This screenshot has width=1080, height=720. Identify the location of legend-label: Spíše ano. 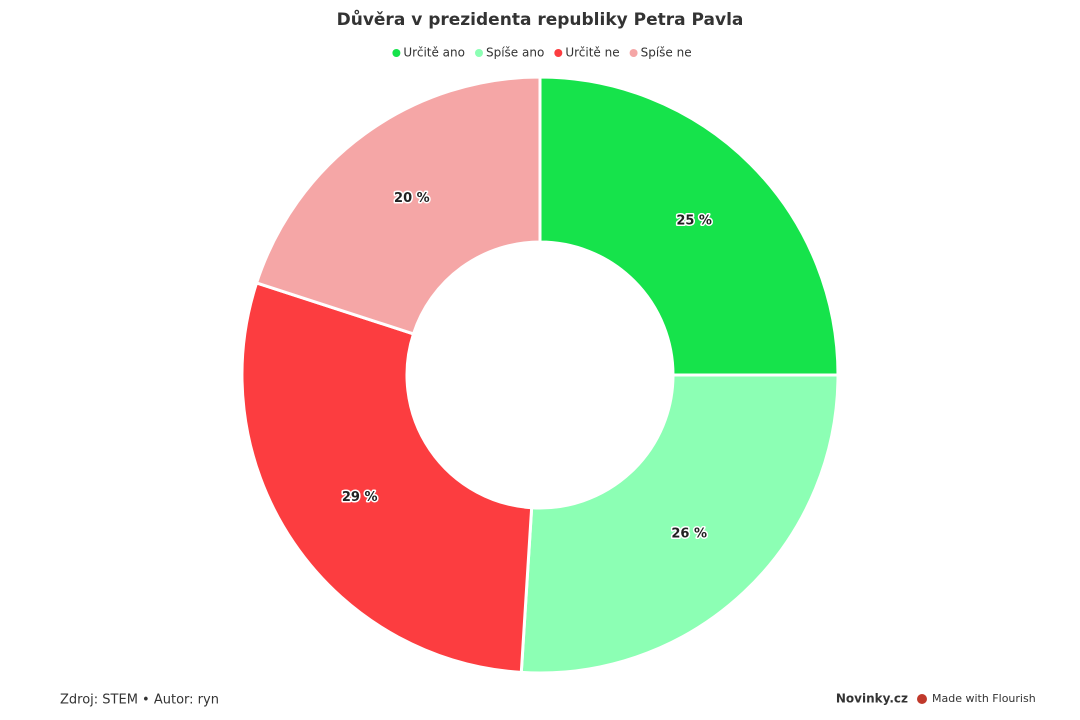
(515, 53).